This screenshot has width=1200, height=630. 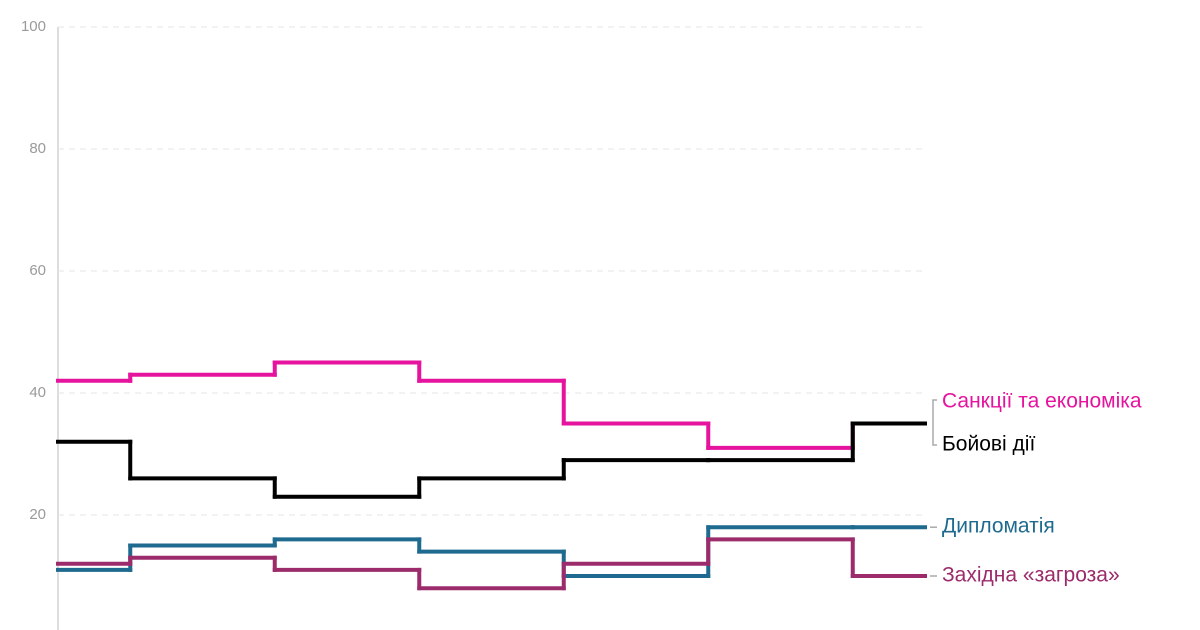 What do you see at coordinates (988, 444) in the screenshot?
I see `series-label: Бойові дії` at bounding box center [988, 444].